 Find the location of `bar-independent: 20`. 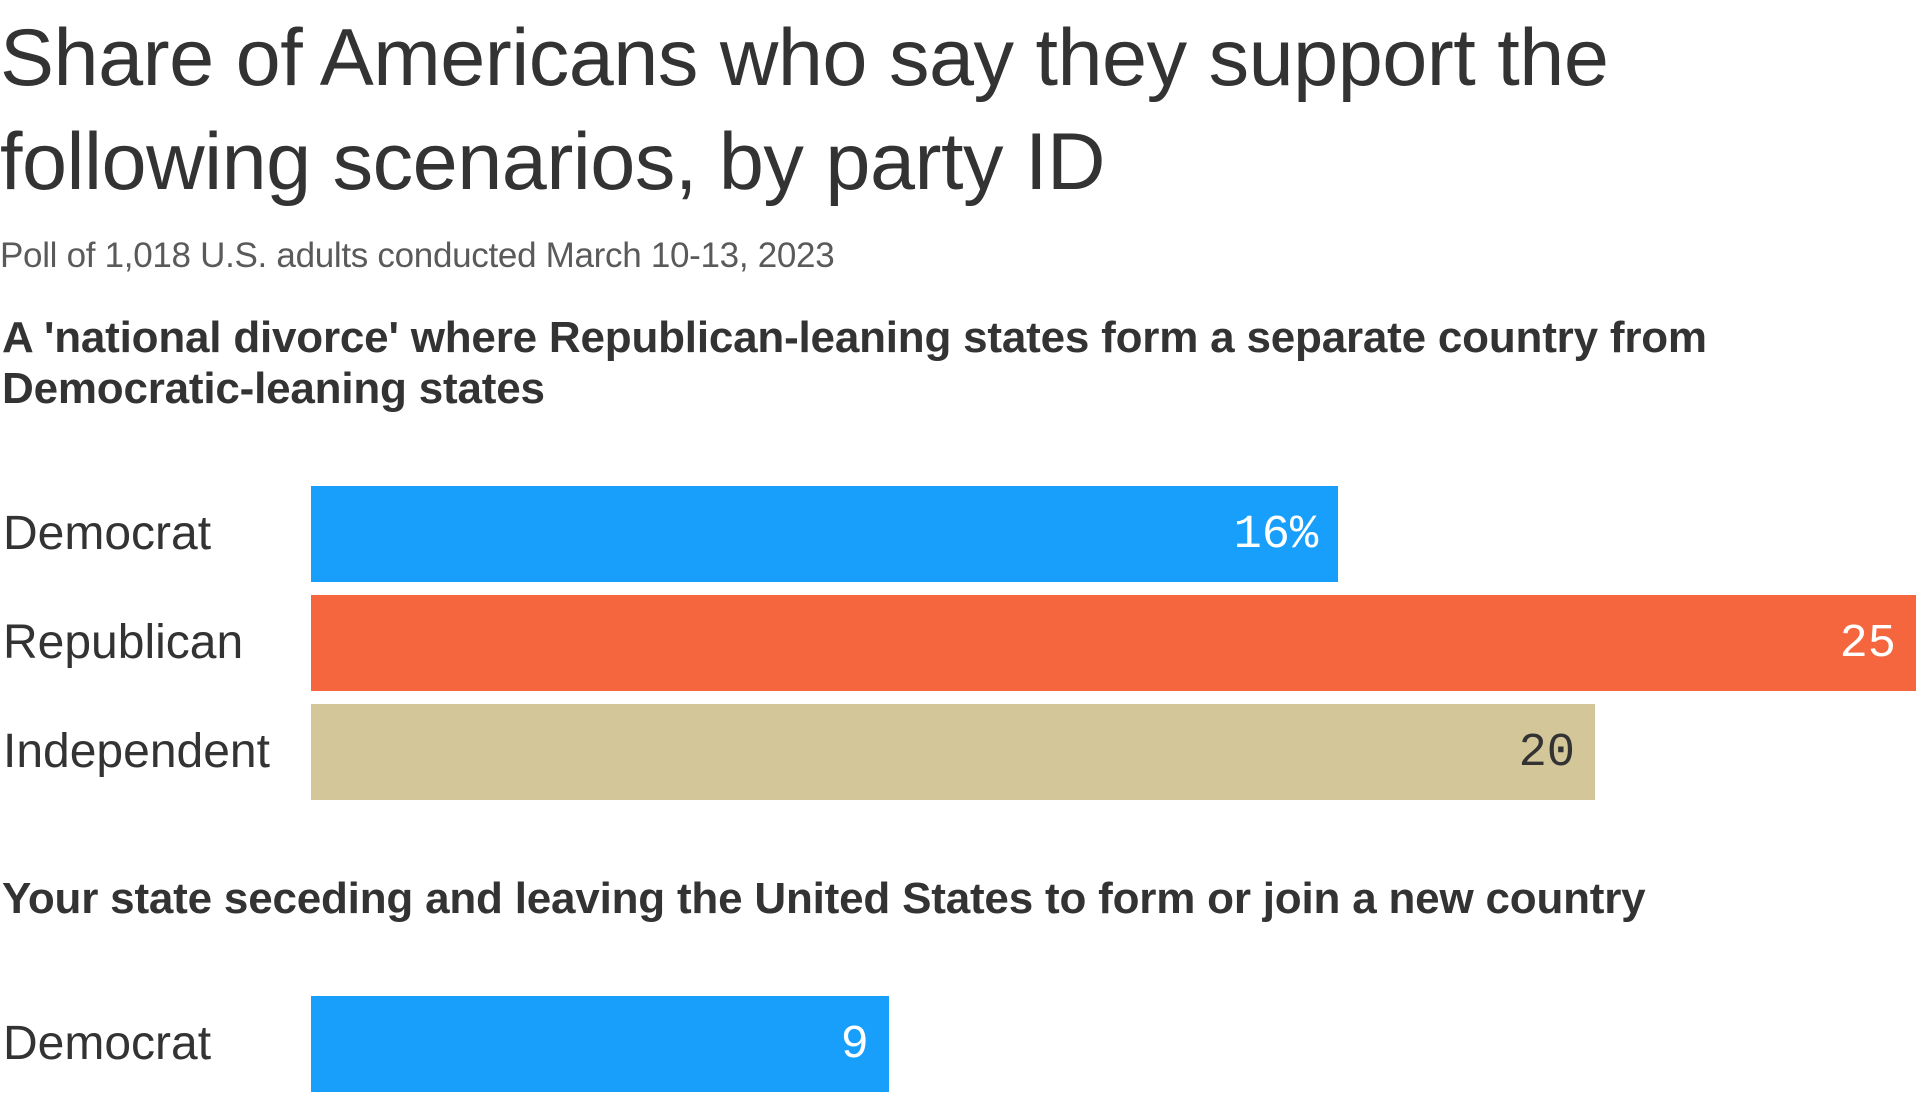

bar-independent: 20 is located at coordinates (953, 752).